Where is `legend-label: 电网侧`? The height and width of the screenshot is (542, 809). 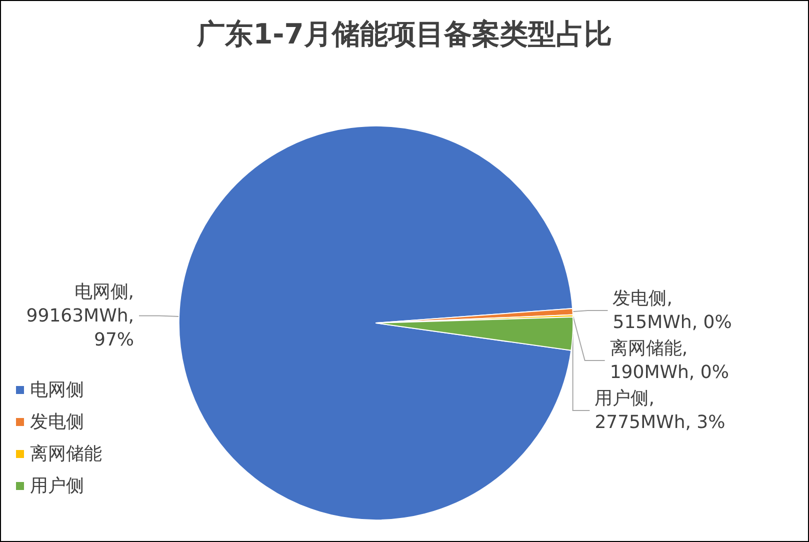 legend-label: 电网侧 is located at coordinates (57, 390).